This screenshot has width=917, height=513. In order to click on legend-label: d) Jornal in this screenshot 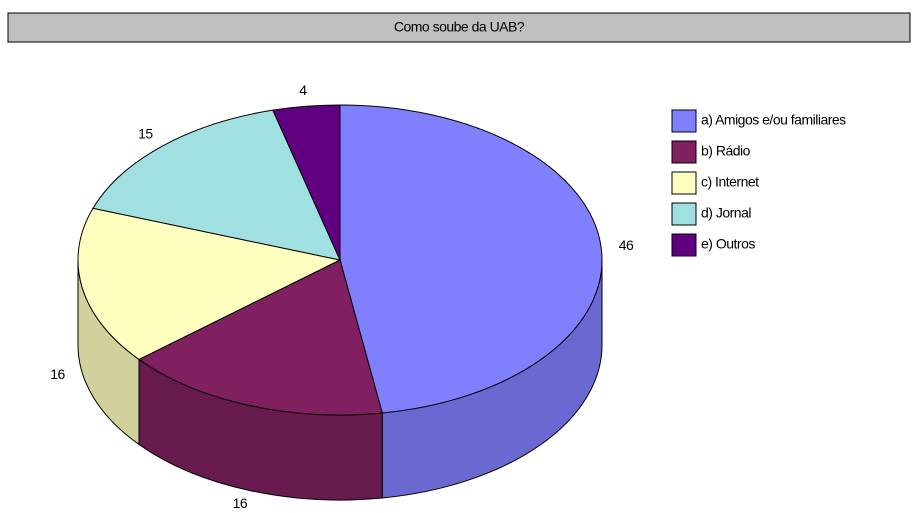, I will do `click(726, 213)`.